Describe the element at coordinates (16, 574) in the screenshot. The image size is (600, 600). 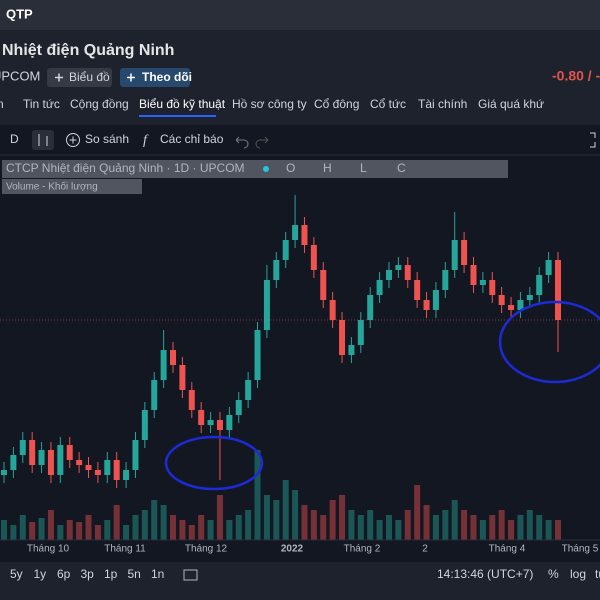
I see `range-button: 5y` at that location.